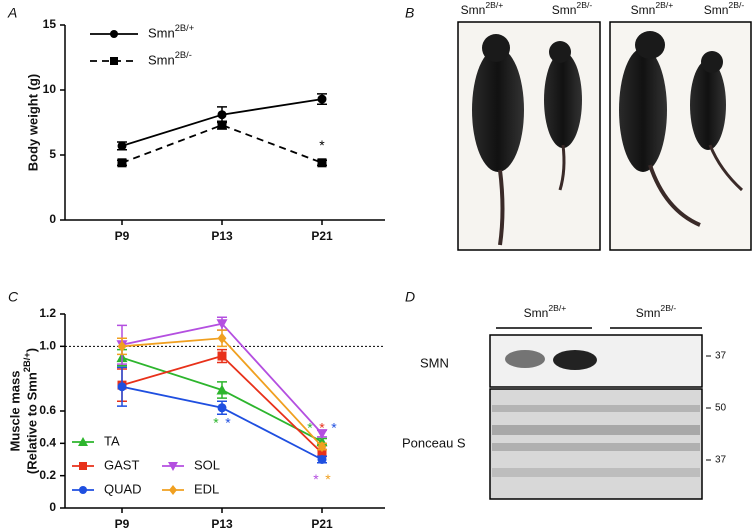  I want to click on legend-label: Smn2B/+, so click(171, 31).